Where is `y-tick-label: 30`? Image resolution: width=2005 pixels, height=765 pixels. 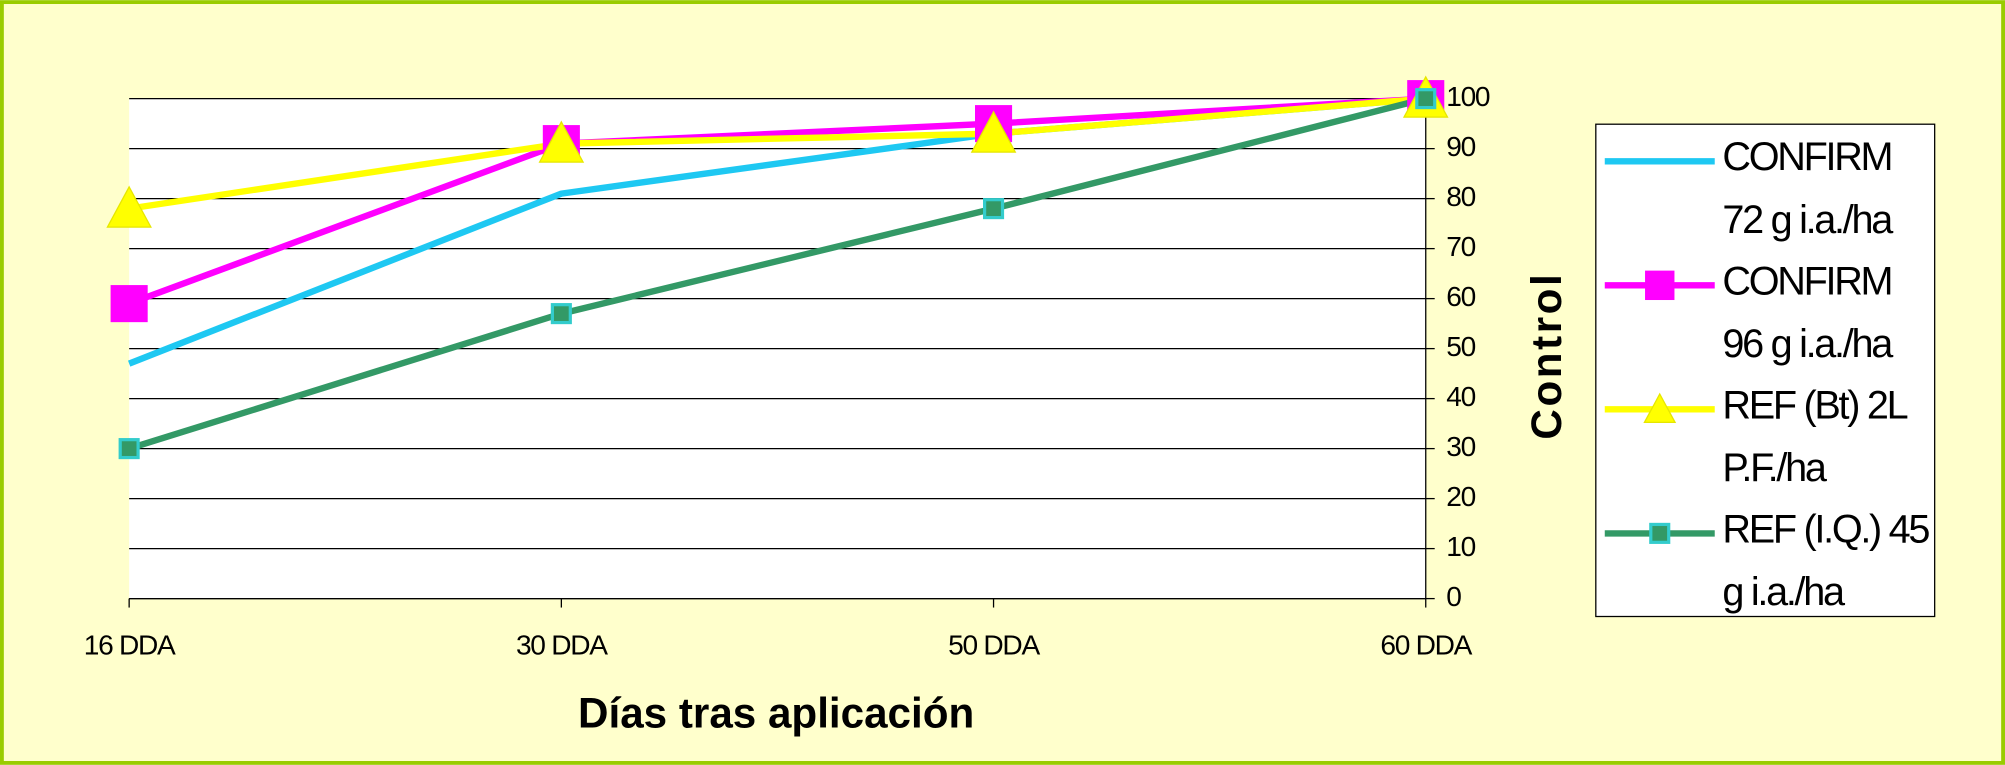
y-tick-label: 30 is located at coordinates (1460, 446).